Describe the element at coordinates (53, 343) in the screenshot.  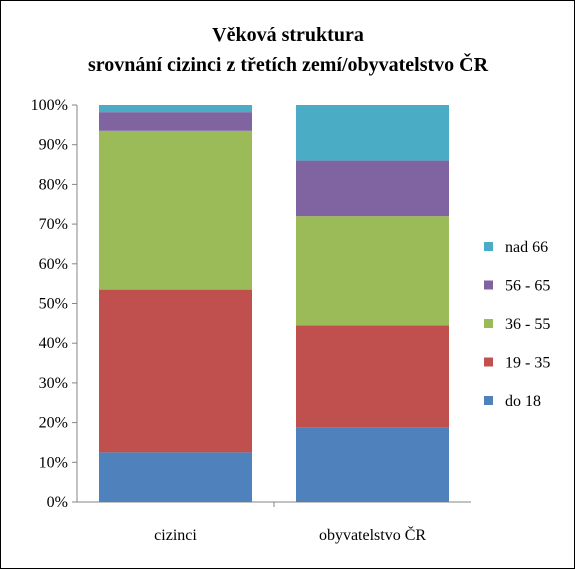
I see `y-tick-label: 40%` at that location.